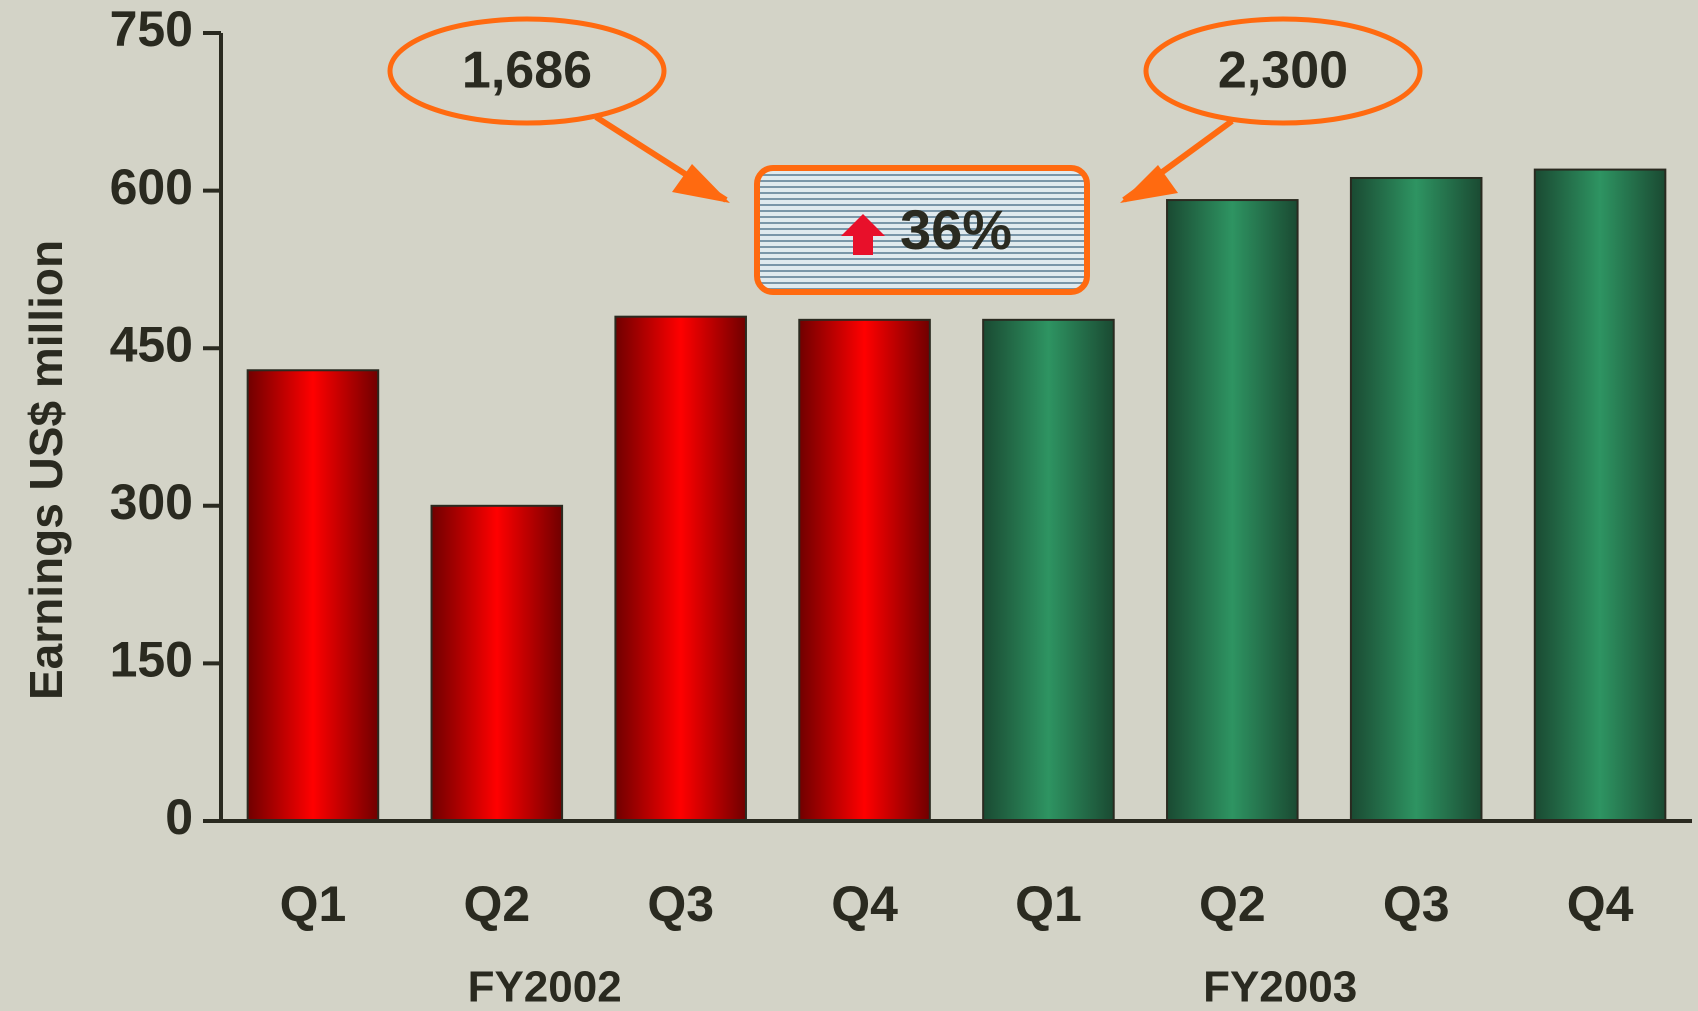 This screenshot has height=1011, width=1698. I want to click on y-tick-label: 750, so click(151, 29).